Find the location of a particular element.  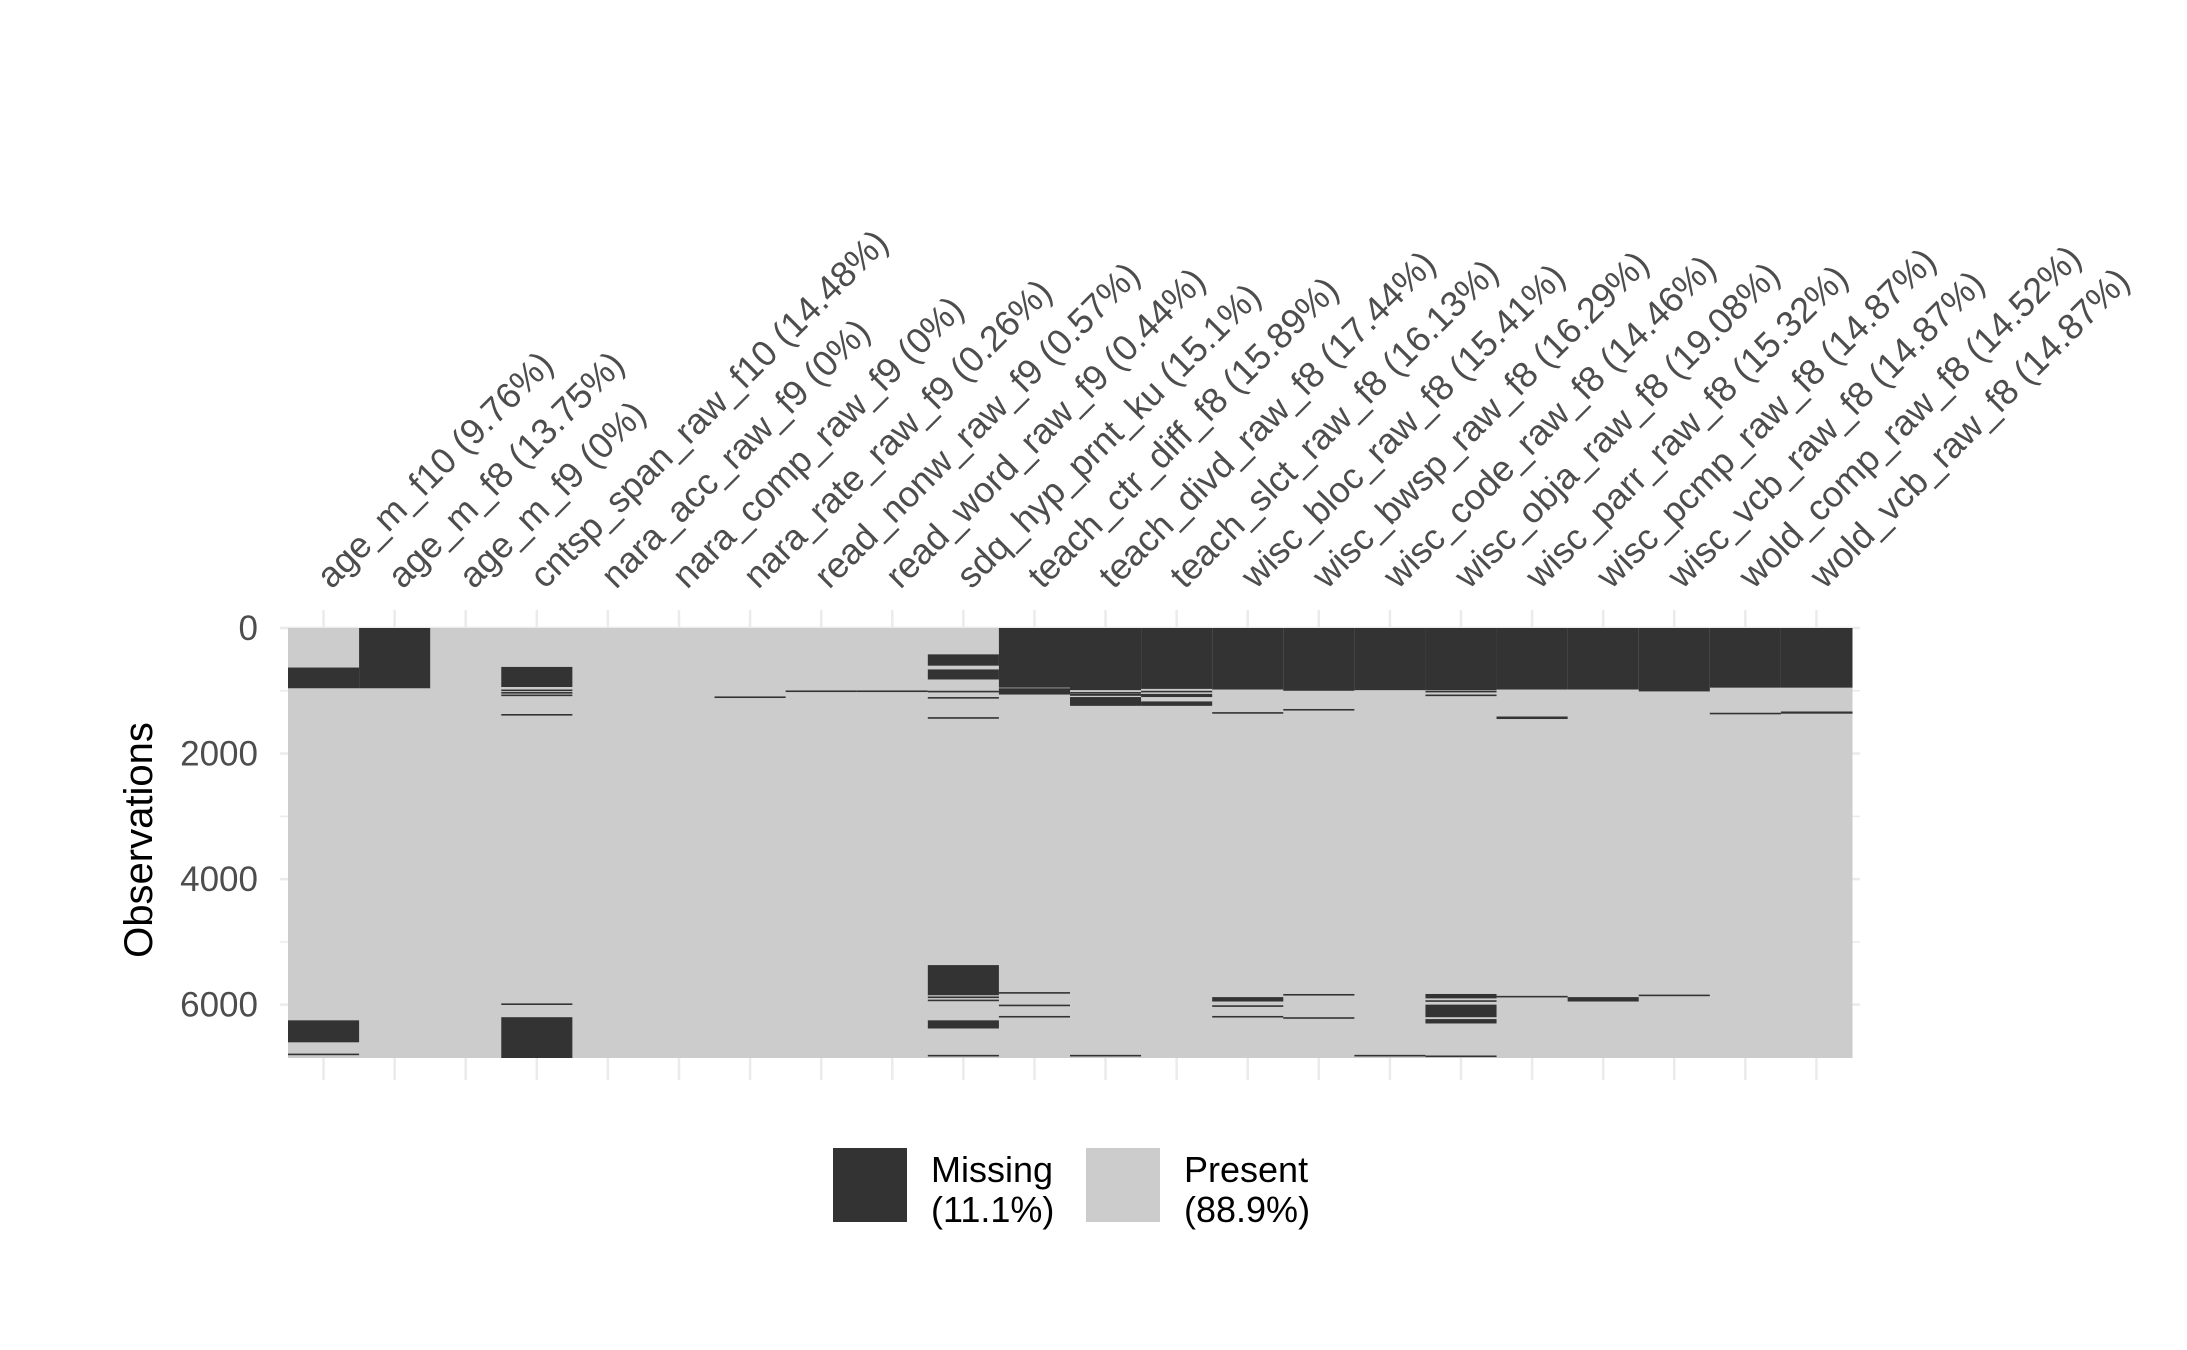

present-legend-label: Present is located at coordinates (1246, 1169).